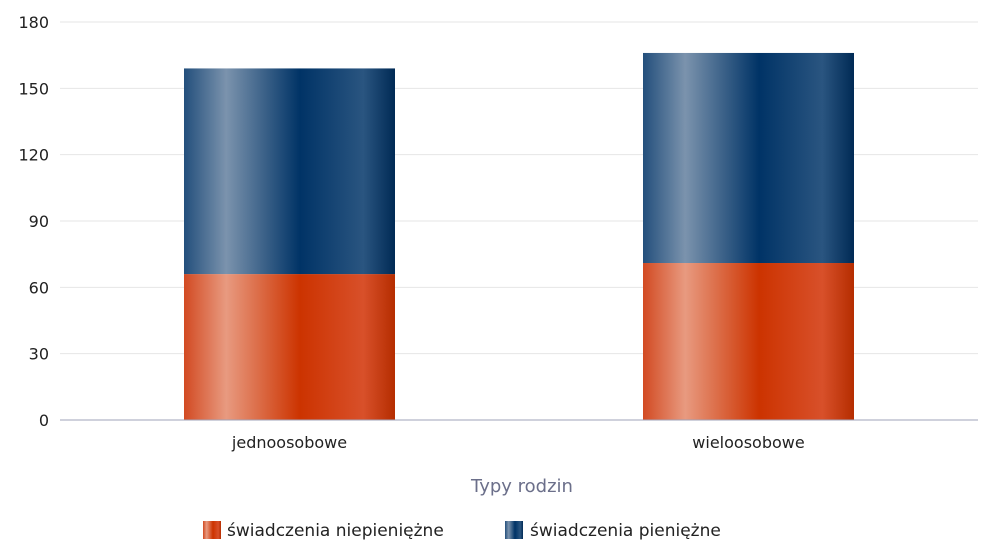  What do you see at coordinates (39, 221) in the screenshot?
I see `y-tick-label: 90` at bounding box center [39, 221].